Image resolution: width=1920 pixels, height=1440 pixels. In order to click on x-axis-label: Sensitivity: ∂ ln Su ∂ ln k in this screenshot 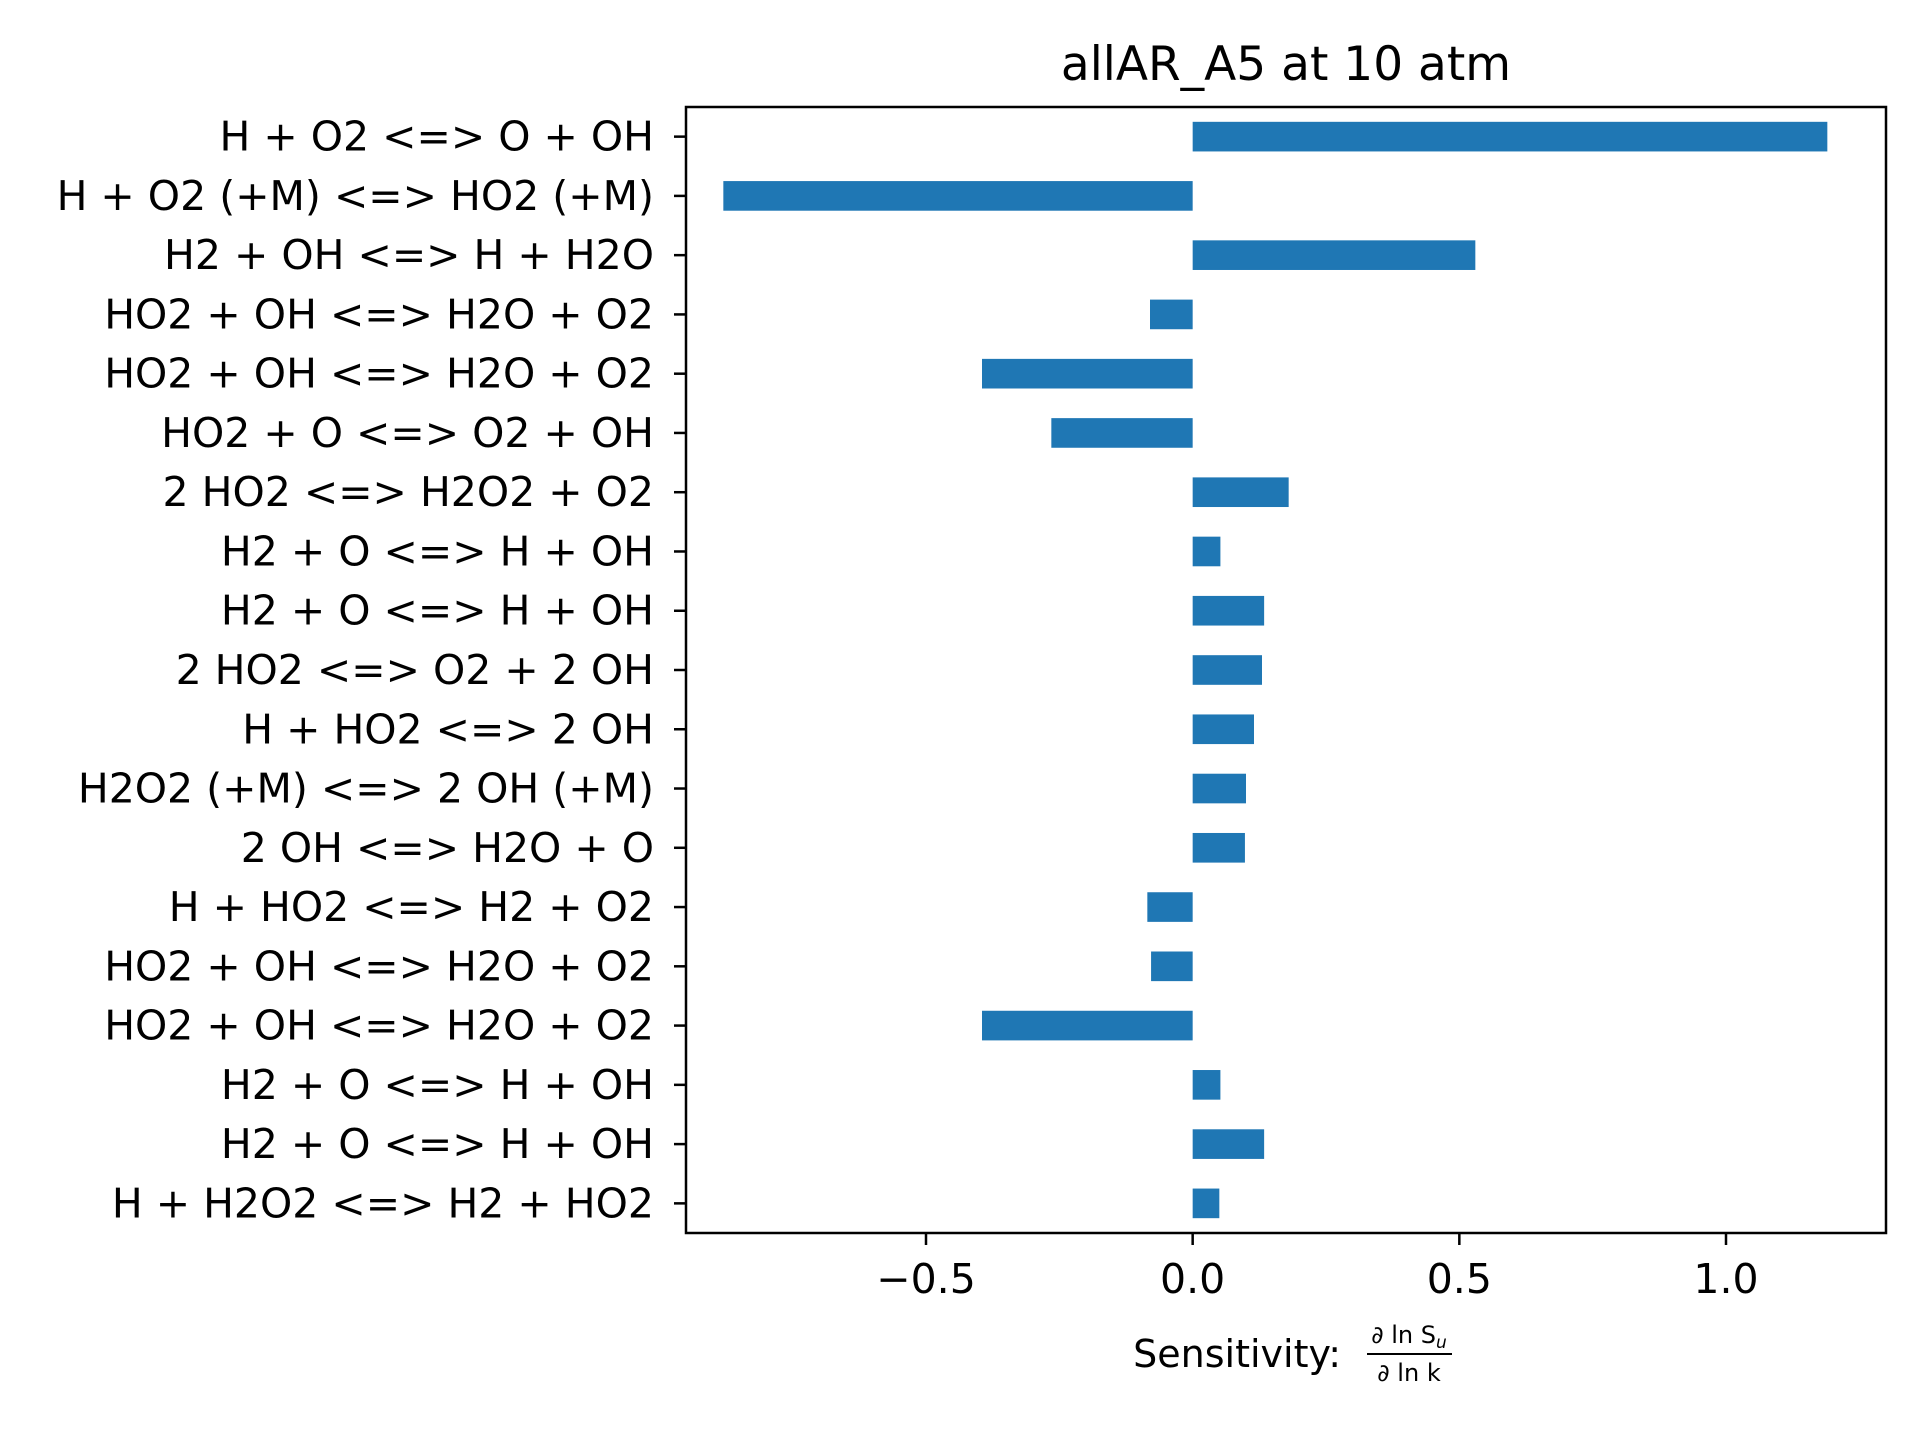, I will do `click(1292, 1354)`.